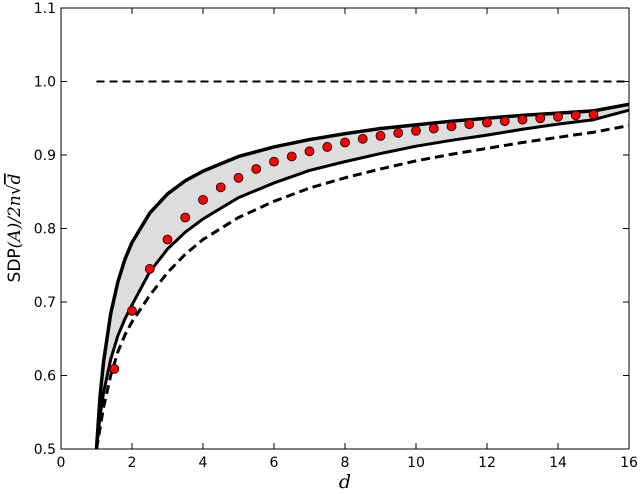 The width and height of the screenshot is (640, 494). I want to click on y-tick-label: 0.8, so click(45, 230).